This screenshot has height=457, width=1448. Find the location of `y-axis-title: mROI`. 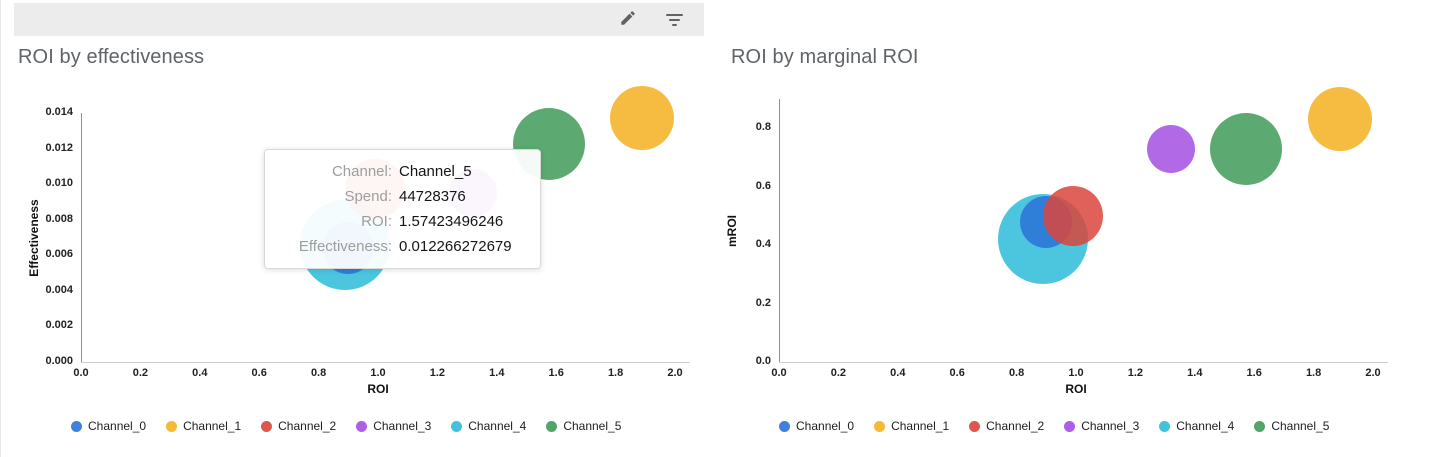

y-axis-title: mROI is located at coordinates (732, 230).